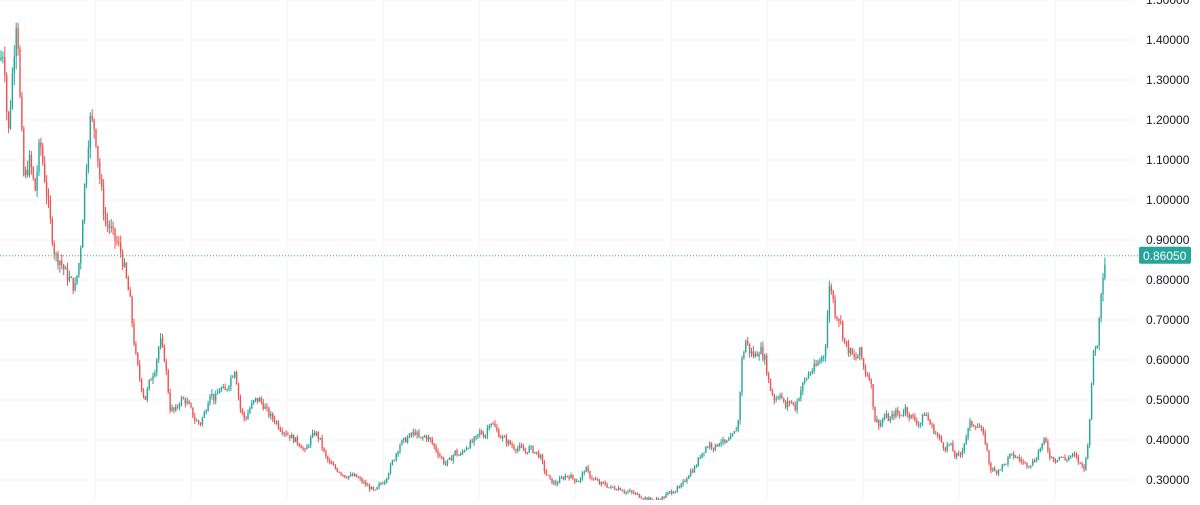  Describe the element at coordinates (1168, 120) in the screenshot. I see `y-tick-label: 1.20000` at that location.